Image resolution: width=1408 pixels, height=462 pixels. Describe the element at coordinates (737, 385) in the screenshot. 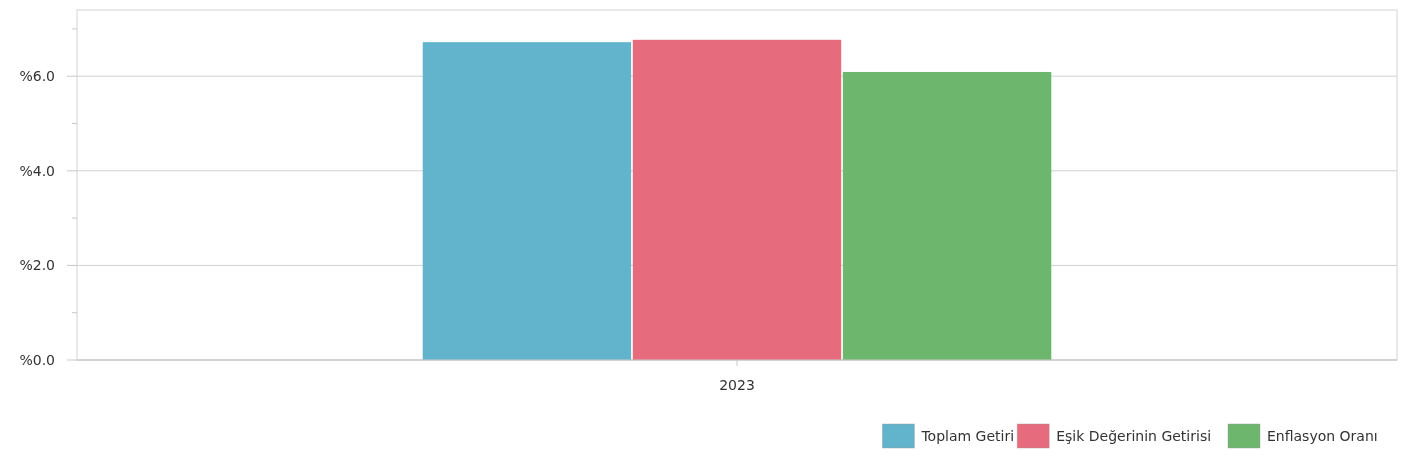

I see `x-tick-label: 2023` at that location.